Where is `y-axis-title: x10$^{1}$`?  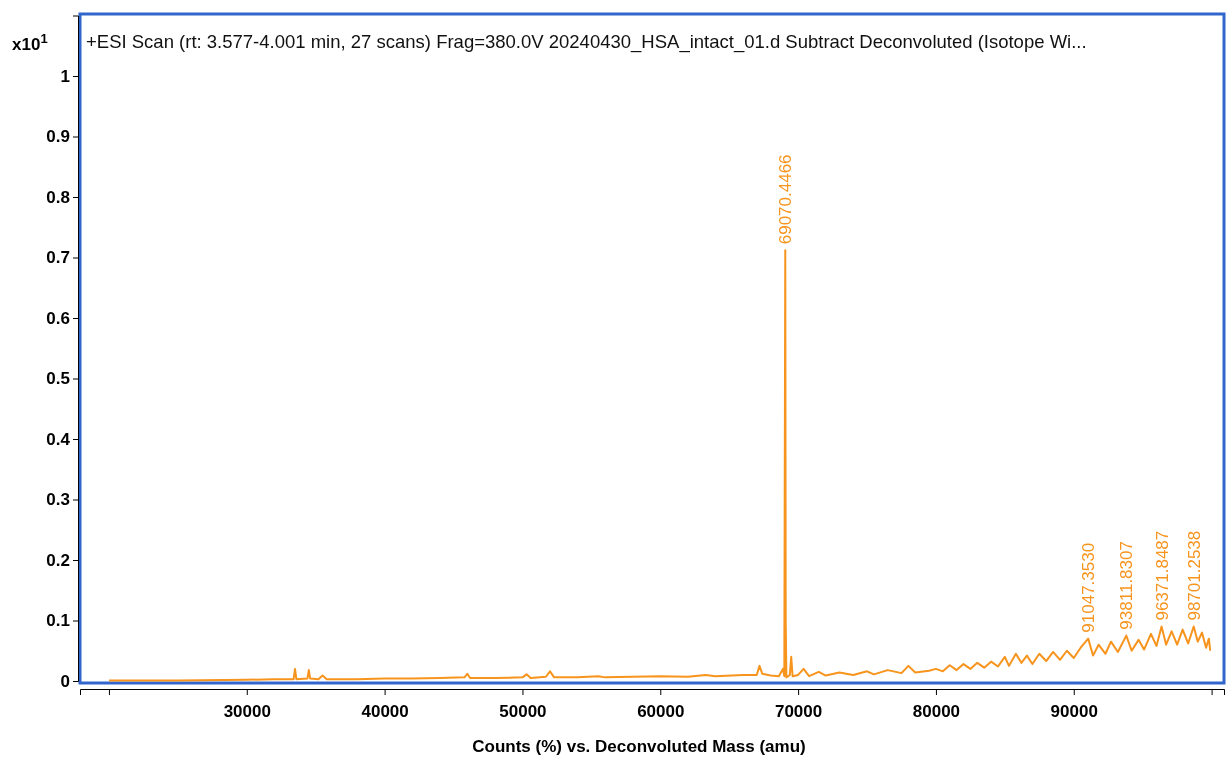 y-axis-title: x10$^{1}$ is located at coordinates (30, 42).